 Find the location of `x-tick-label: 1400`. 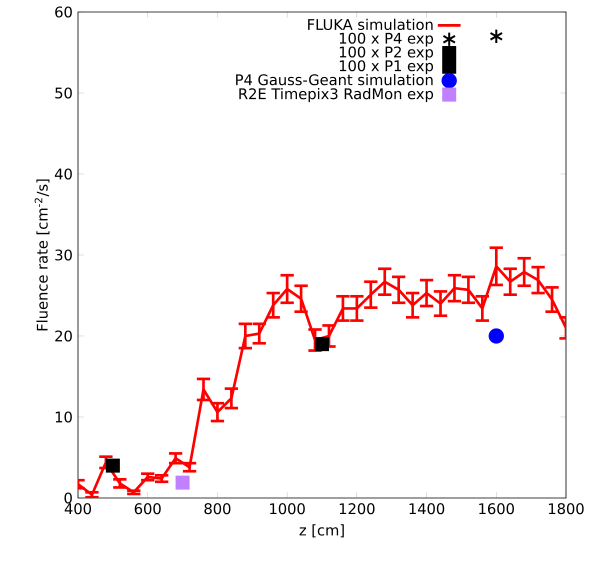

x-tick-label: 1400 is located at coordinates (427, 508).